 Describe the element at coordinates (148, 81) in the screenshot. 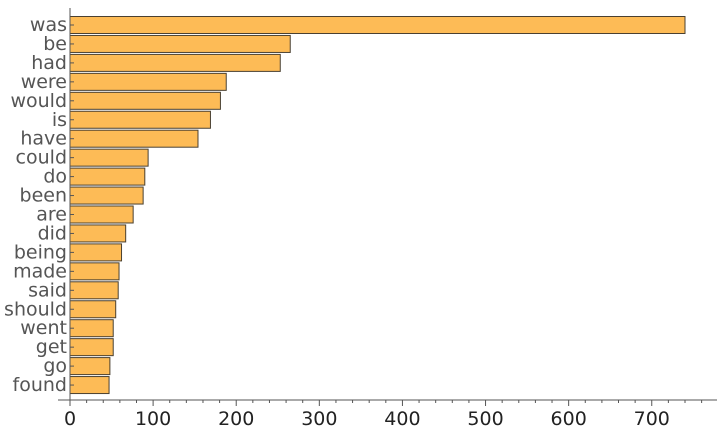

I see `bar-were` at that location.